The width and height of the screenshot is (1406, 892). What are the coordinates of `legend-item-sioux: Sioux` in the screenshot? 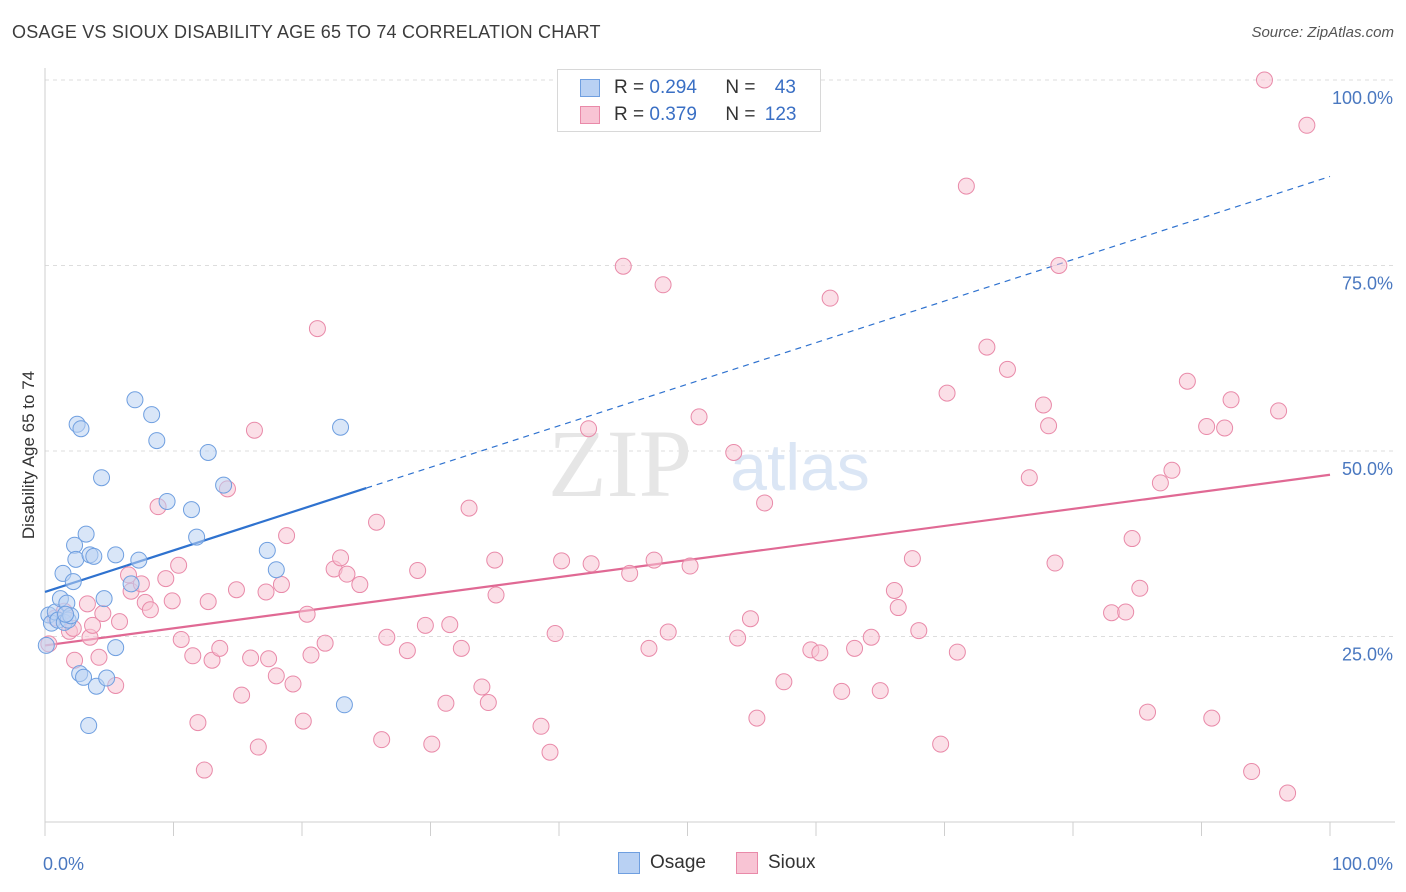 It's located at (775, 863).